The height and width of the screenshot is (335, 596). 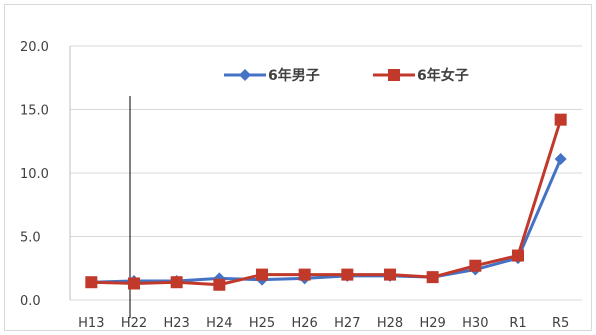 I want to click on x-tick-label: H30, so click(x=475, y=323).